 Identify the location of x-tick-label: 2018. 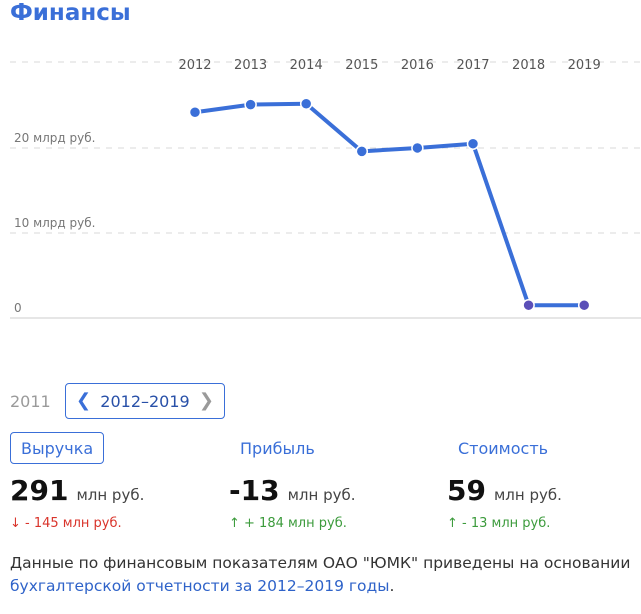
(528, 65).